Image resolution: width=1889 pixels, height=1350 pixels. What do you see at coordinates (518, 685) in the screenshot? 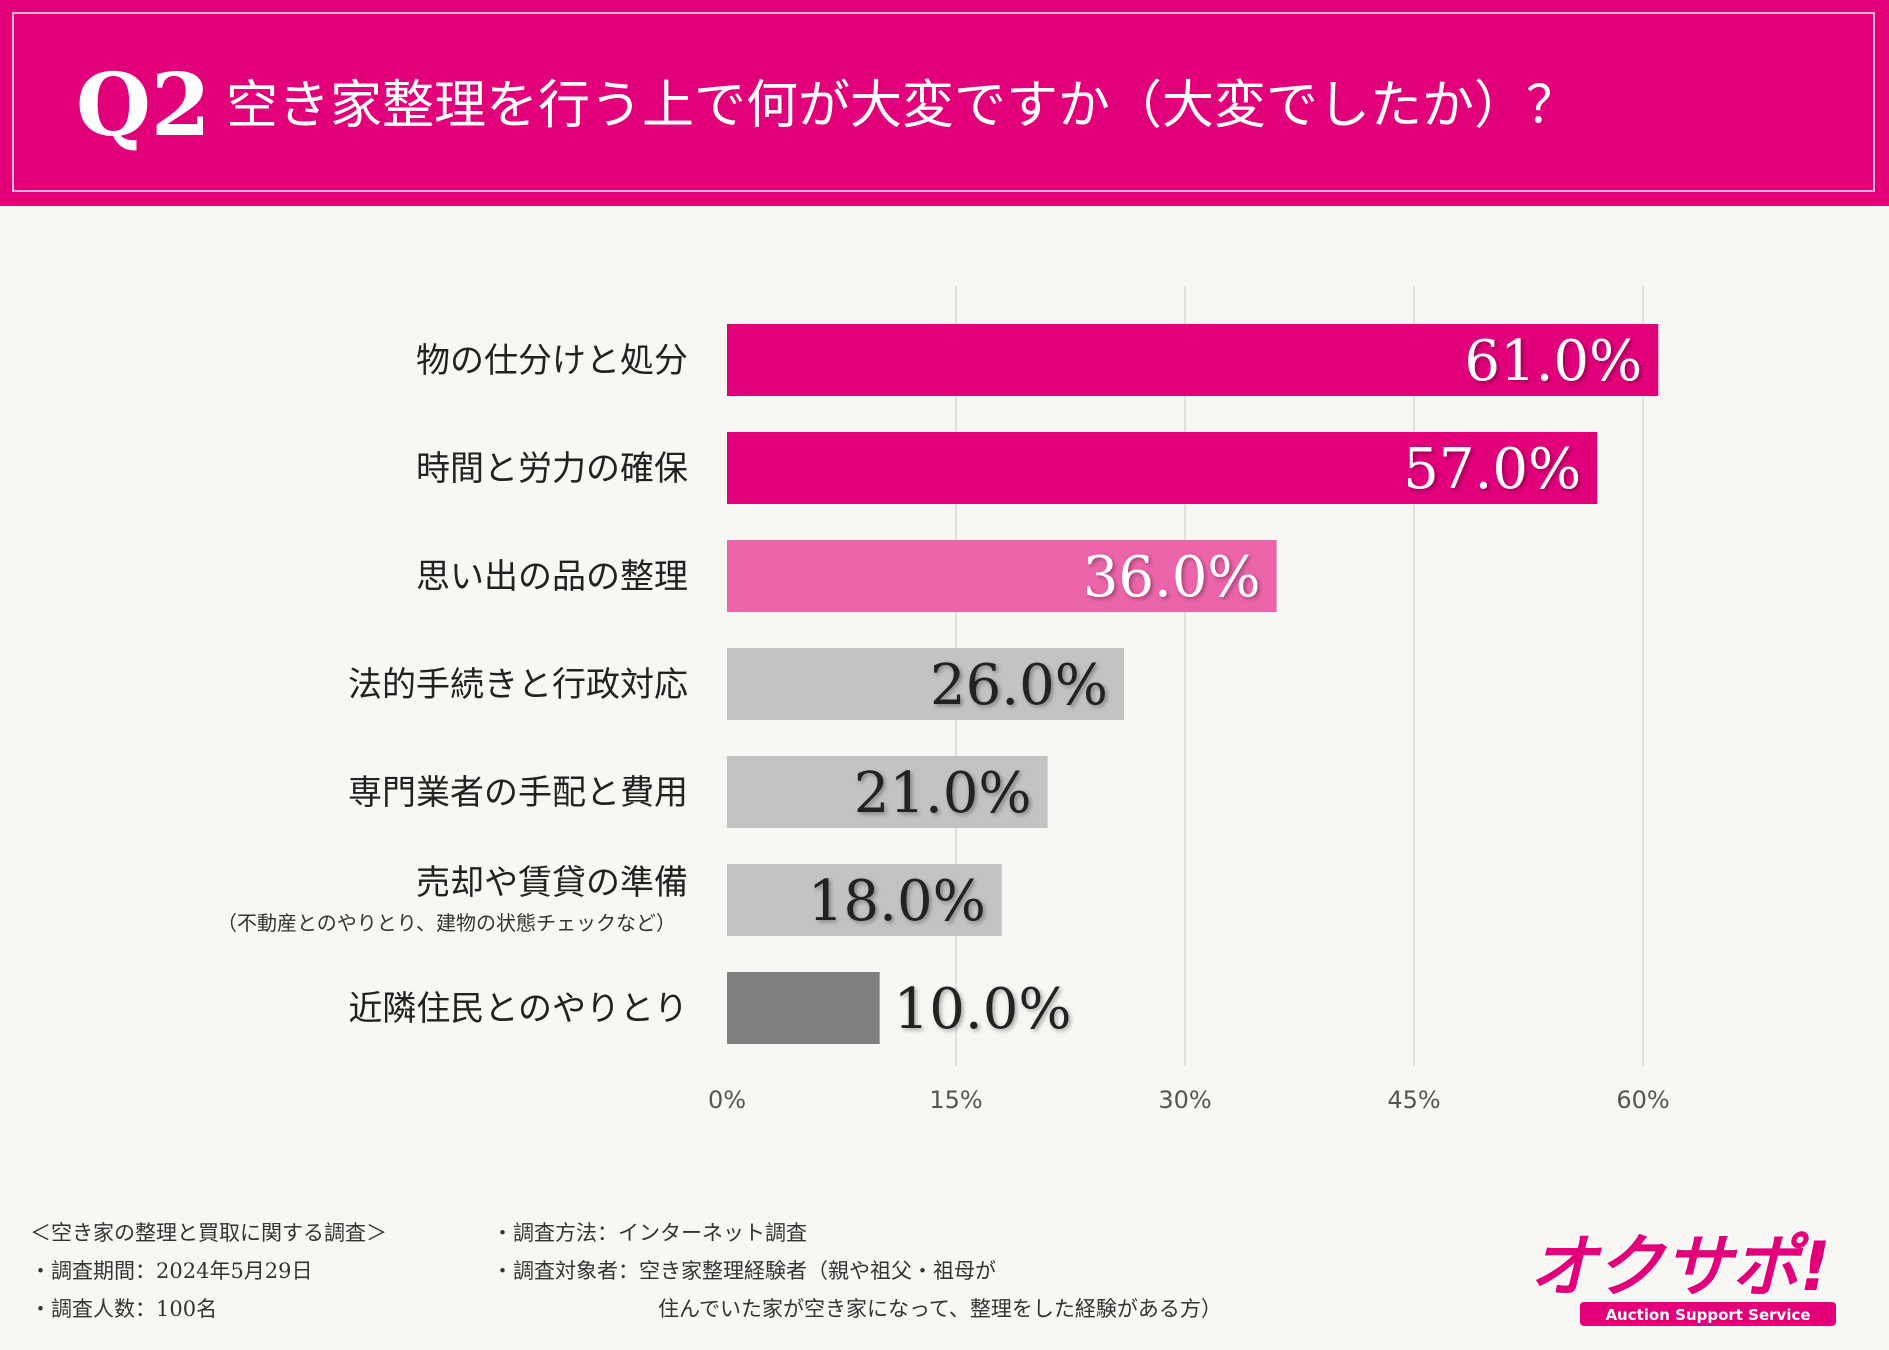
I see `category-label: 法的手続きと行政対応` at bounding box center [518, 685].